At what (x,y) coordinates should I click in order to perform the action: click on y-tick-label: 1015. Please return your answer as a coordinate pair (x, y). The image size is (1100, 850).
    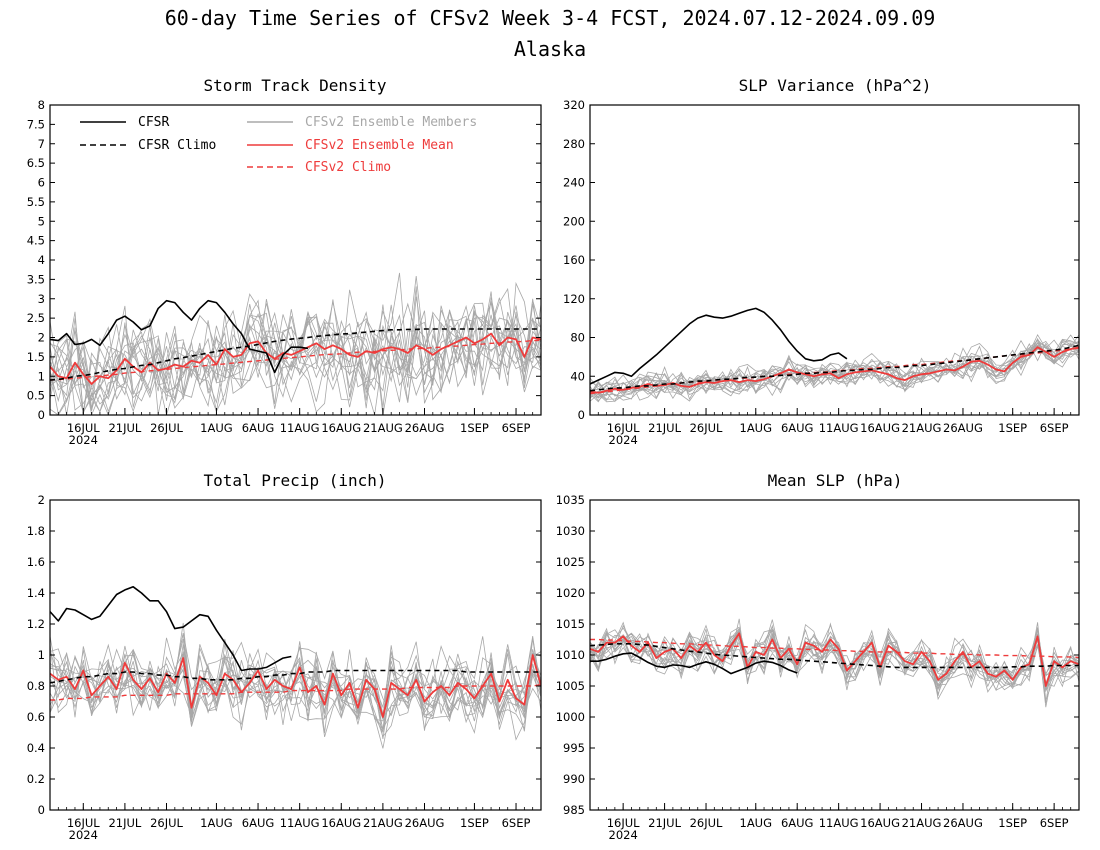
    Looking at the image, I should click on (570, 624).